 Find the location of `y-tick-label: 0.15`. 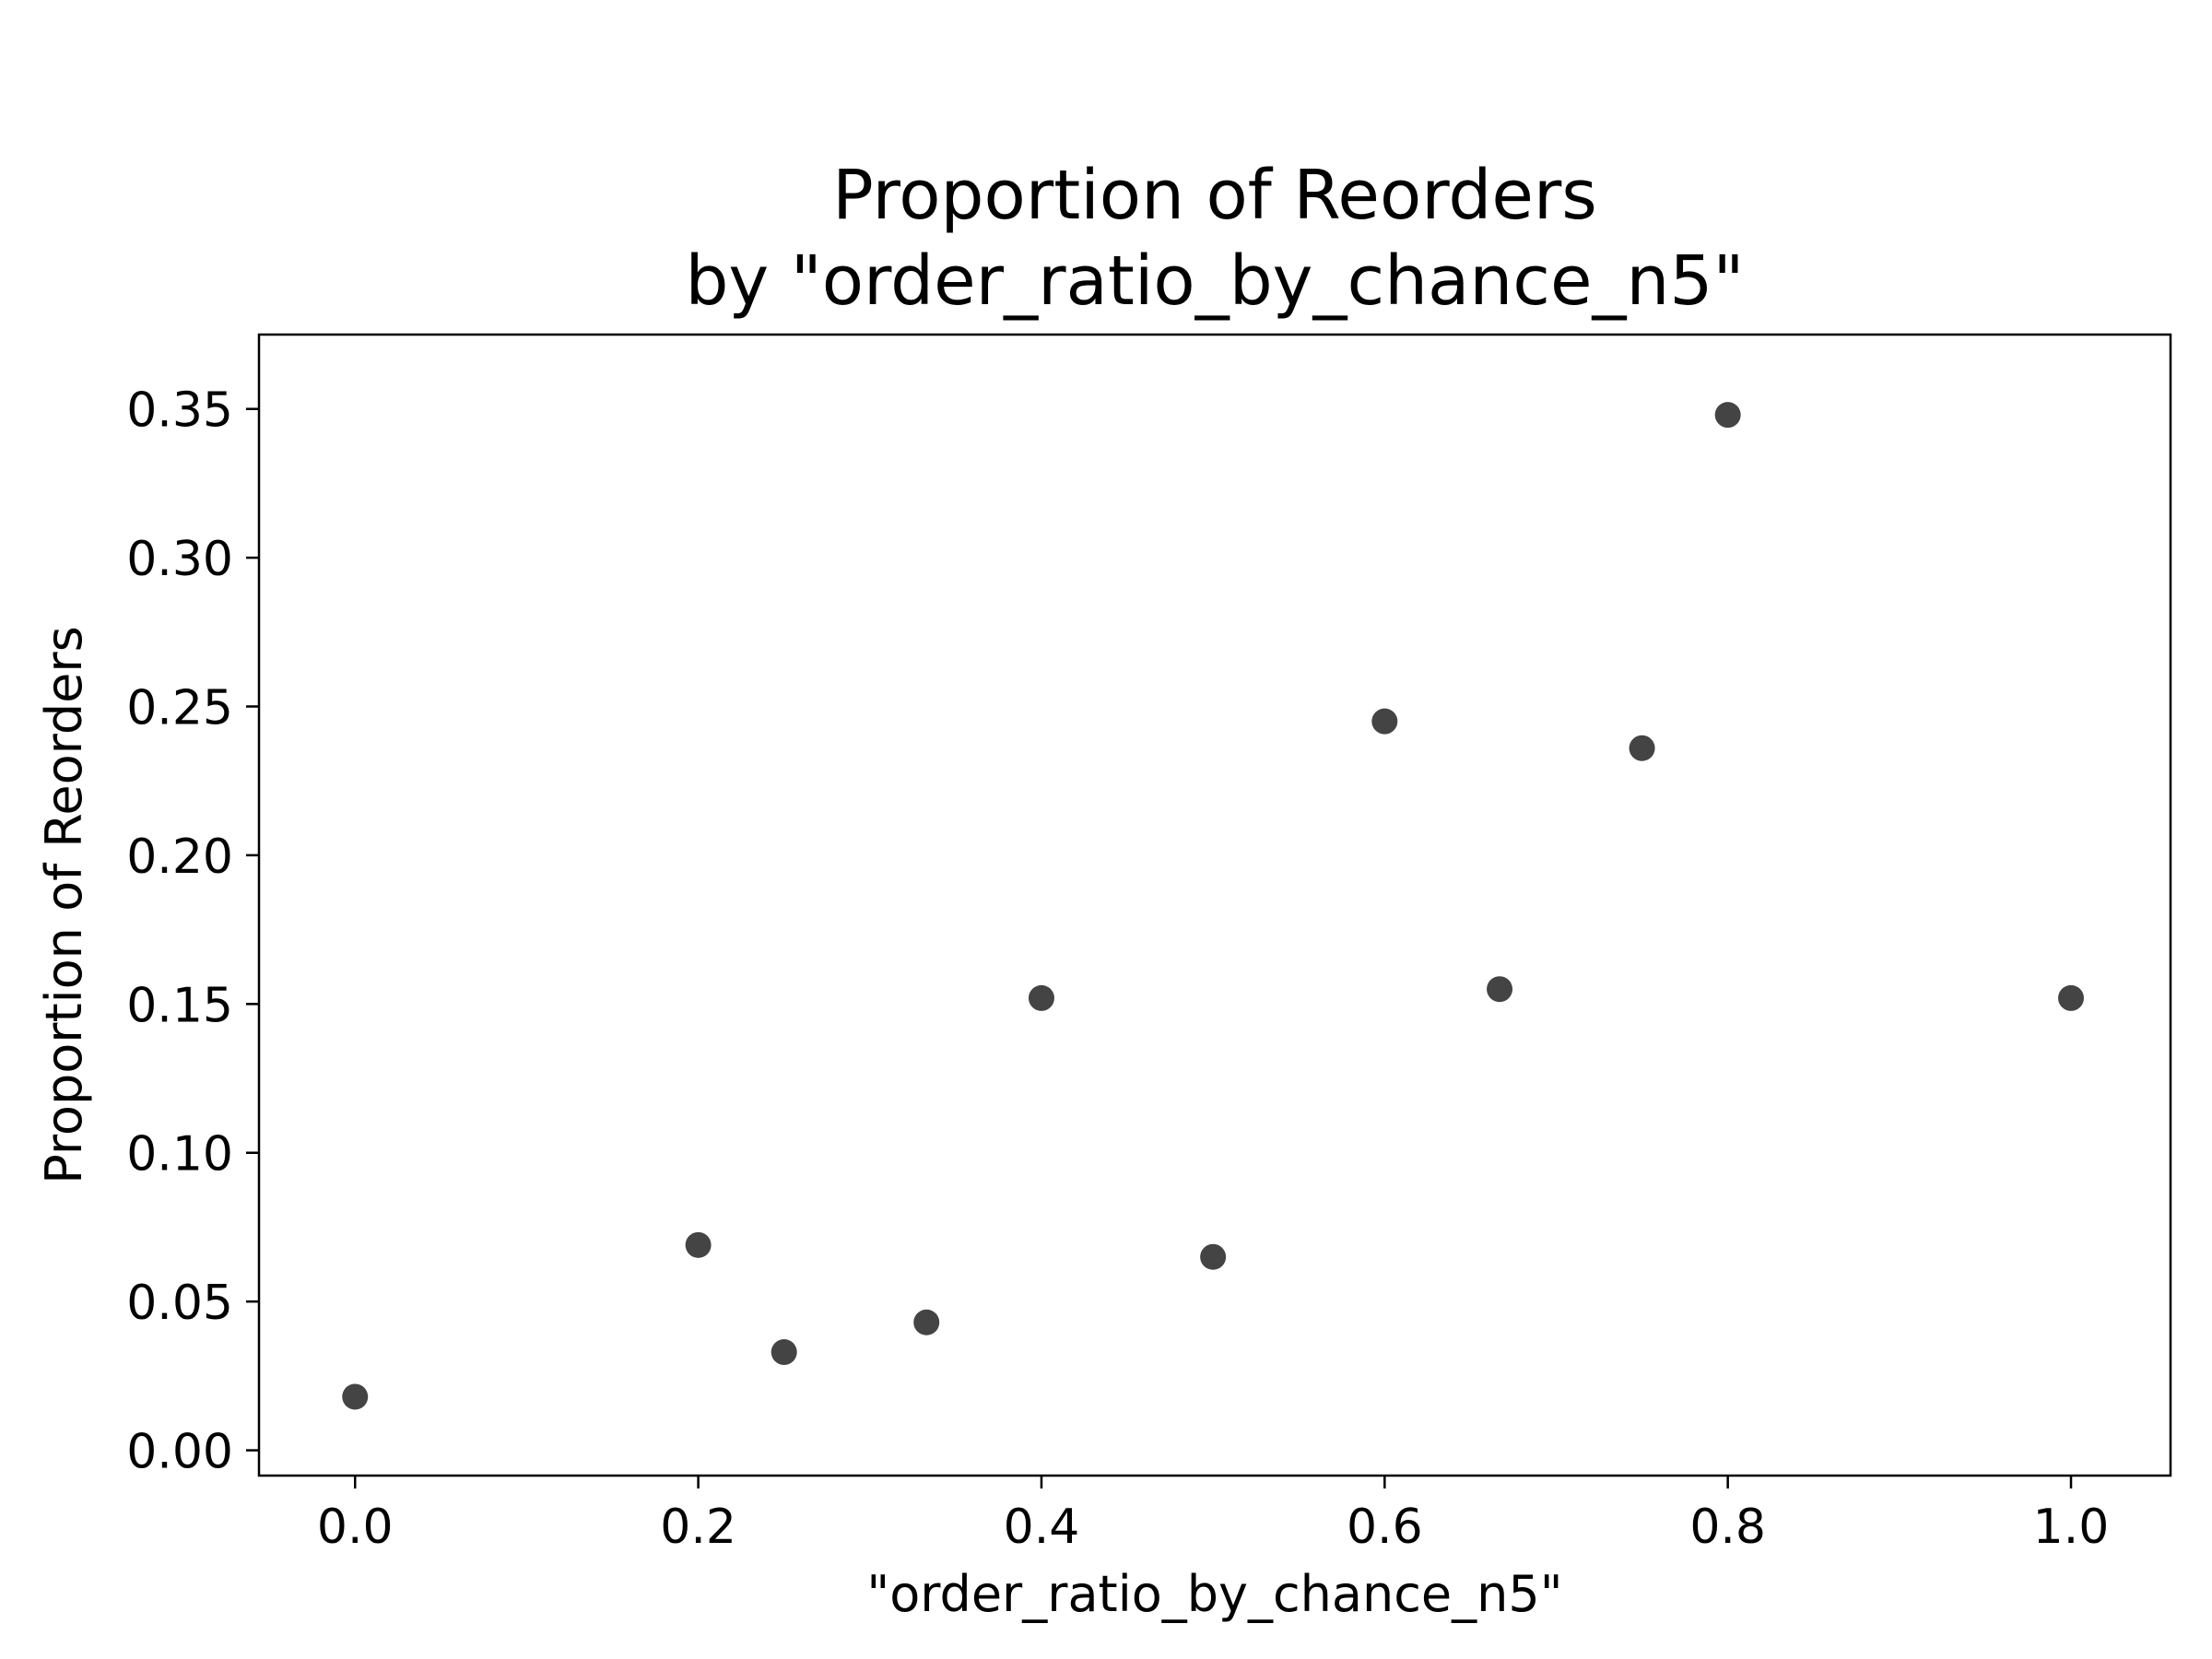

y-tick-label: 0.15 is located at coordinates (179, 1005).